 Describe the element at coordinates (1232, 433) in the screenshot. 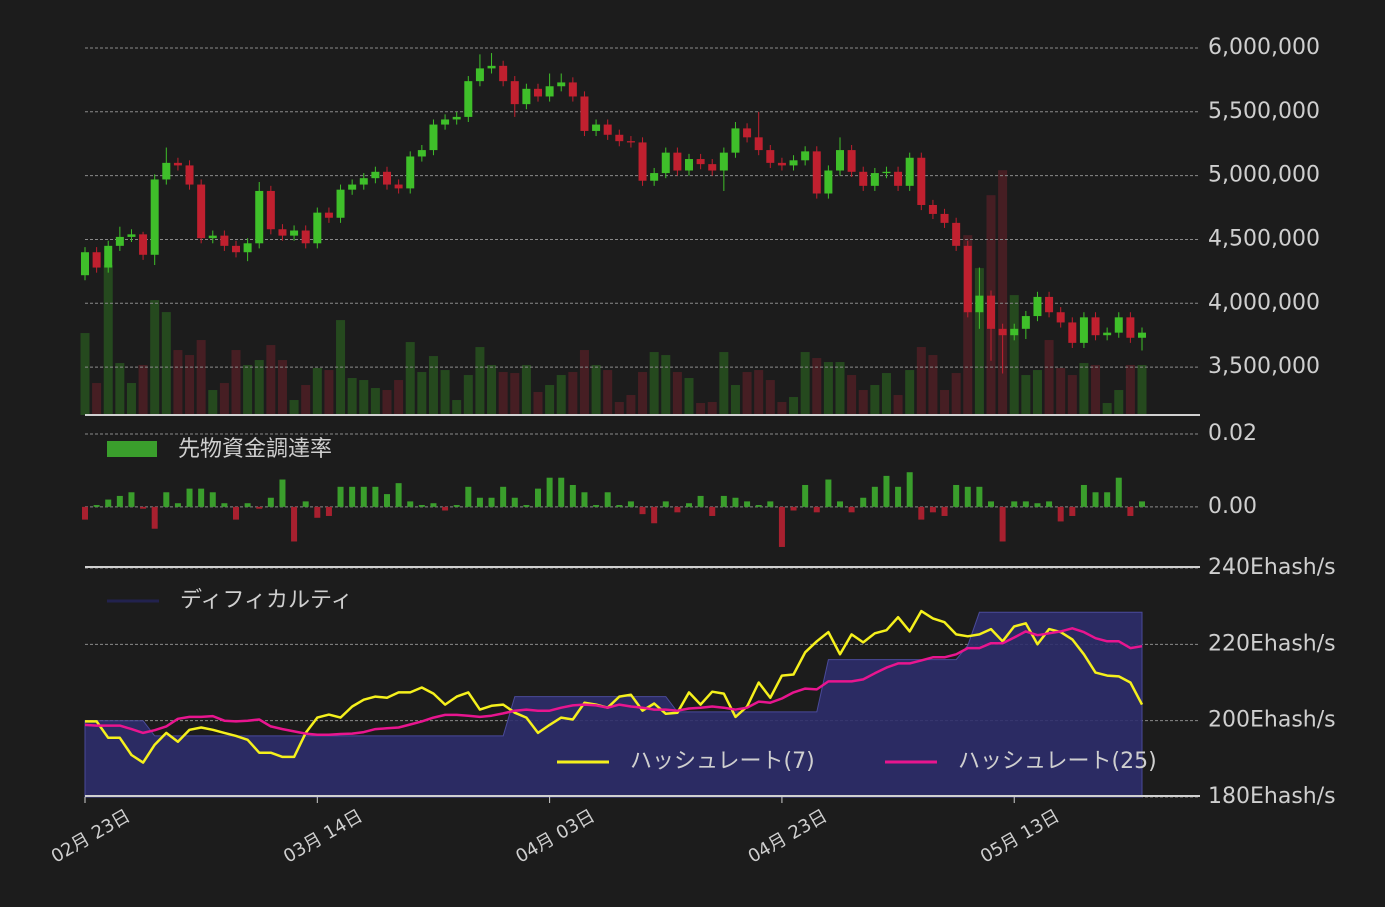

I see `y-tick-label: 0.02` at that location.